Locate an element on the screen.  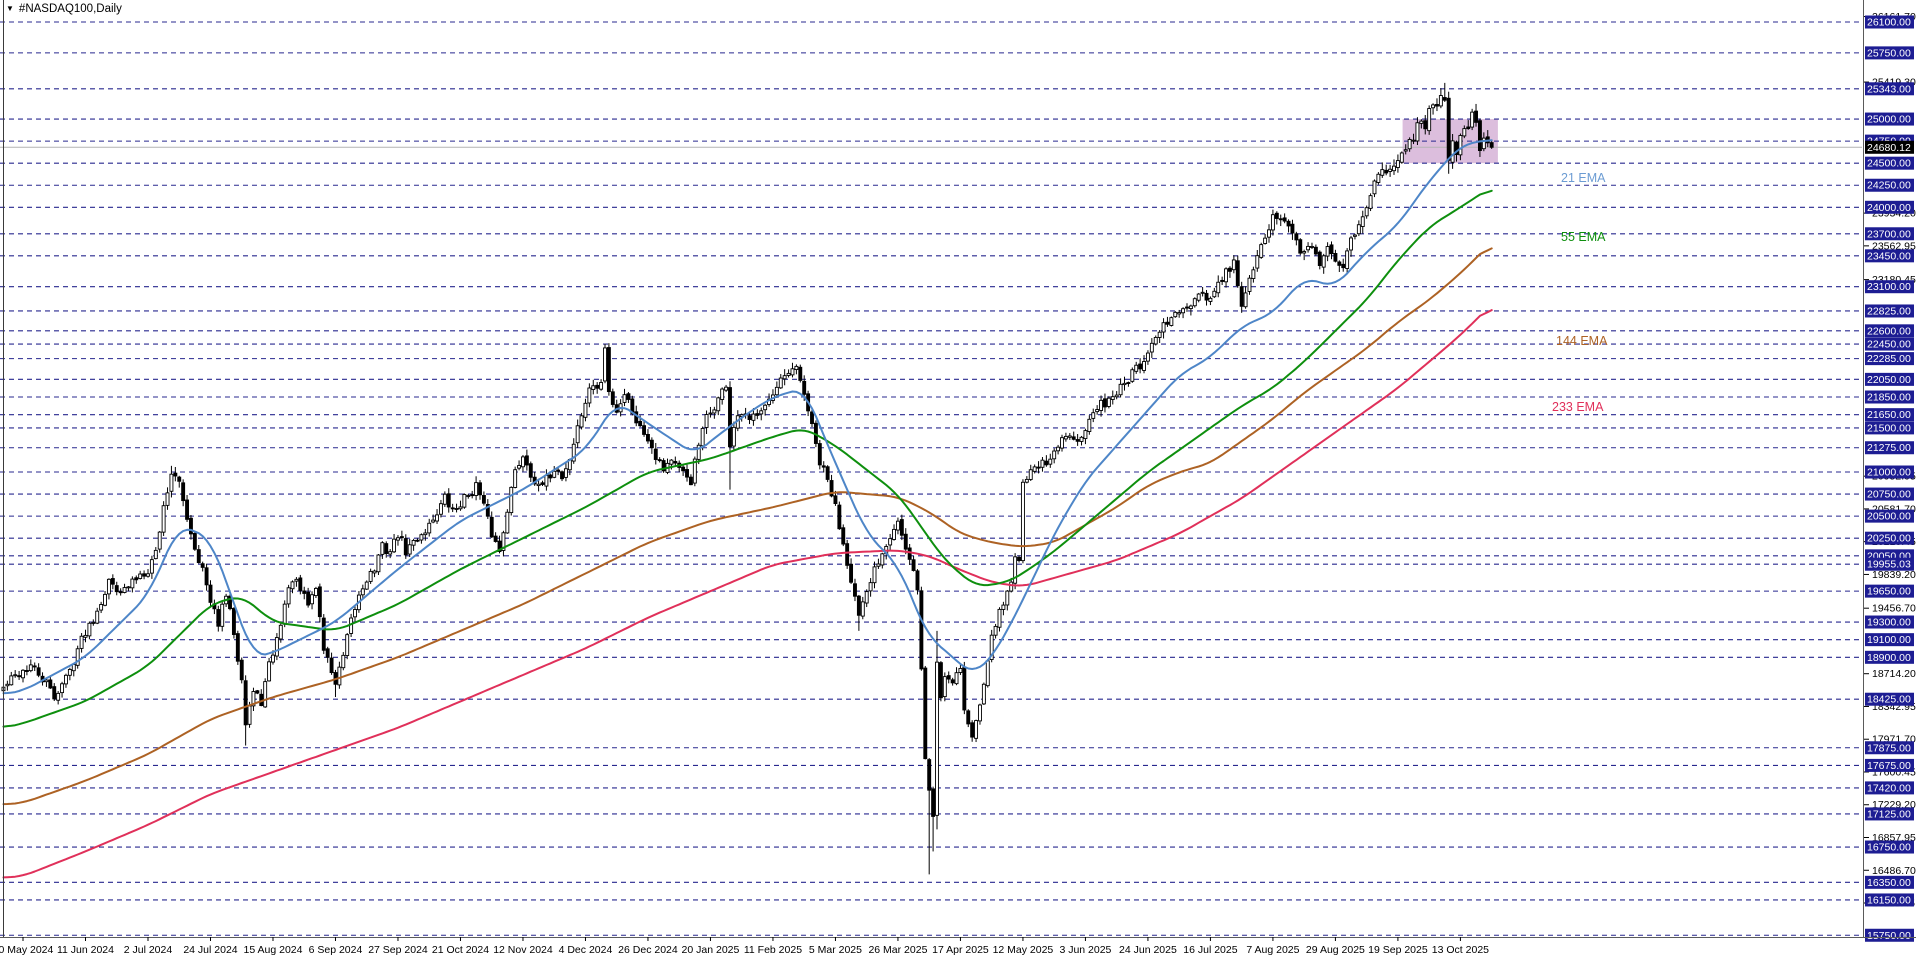
date-label: 12 Nov 2024 is located at coordinates (523, 950).